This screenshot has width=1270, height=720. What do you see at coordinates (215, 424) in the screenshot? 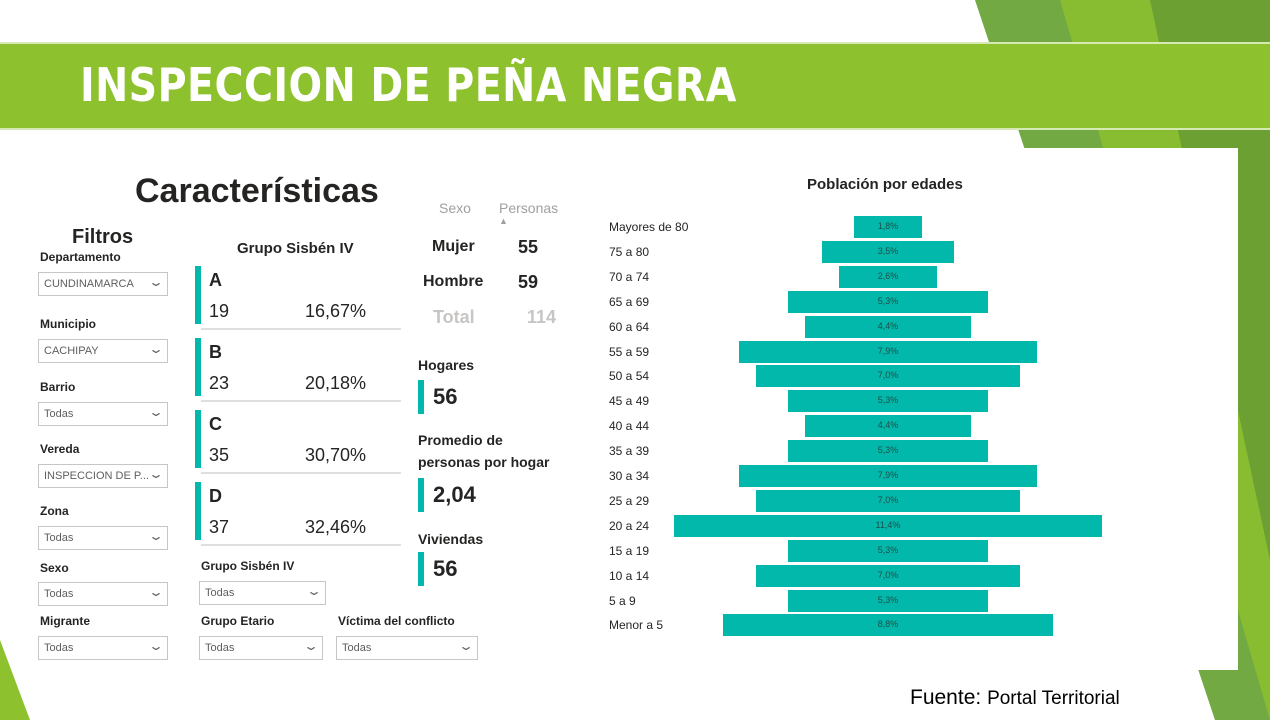
I see `sisben-letter-c: C` at bounding box center [215, 424].